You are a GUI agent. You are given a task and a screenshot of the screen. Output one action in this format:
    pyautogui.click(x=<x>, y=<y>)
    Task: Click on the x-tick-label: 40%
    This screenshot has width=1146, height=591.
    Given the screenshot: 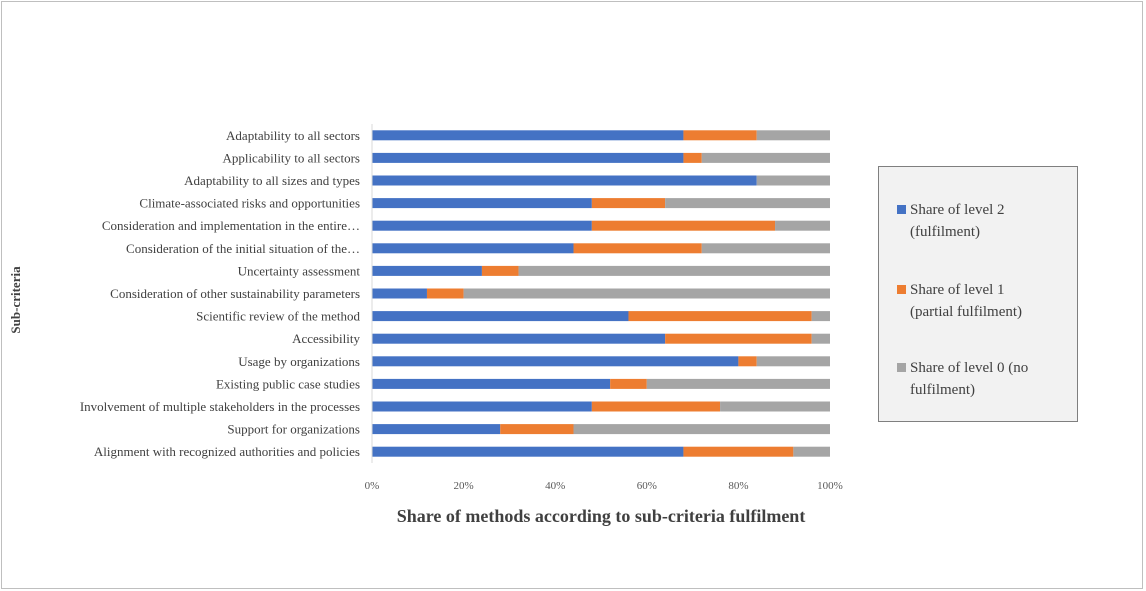 What is the action you would take?
    pyautogui.click(x=555, y=486)
    